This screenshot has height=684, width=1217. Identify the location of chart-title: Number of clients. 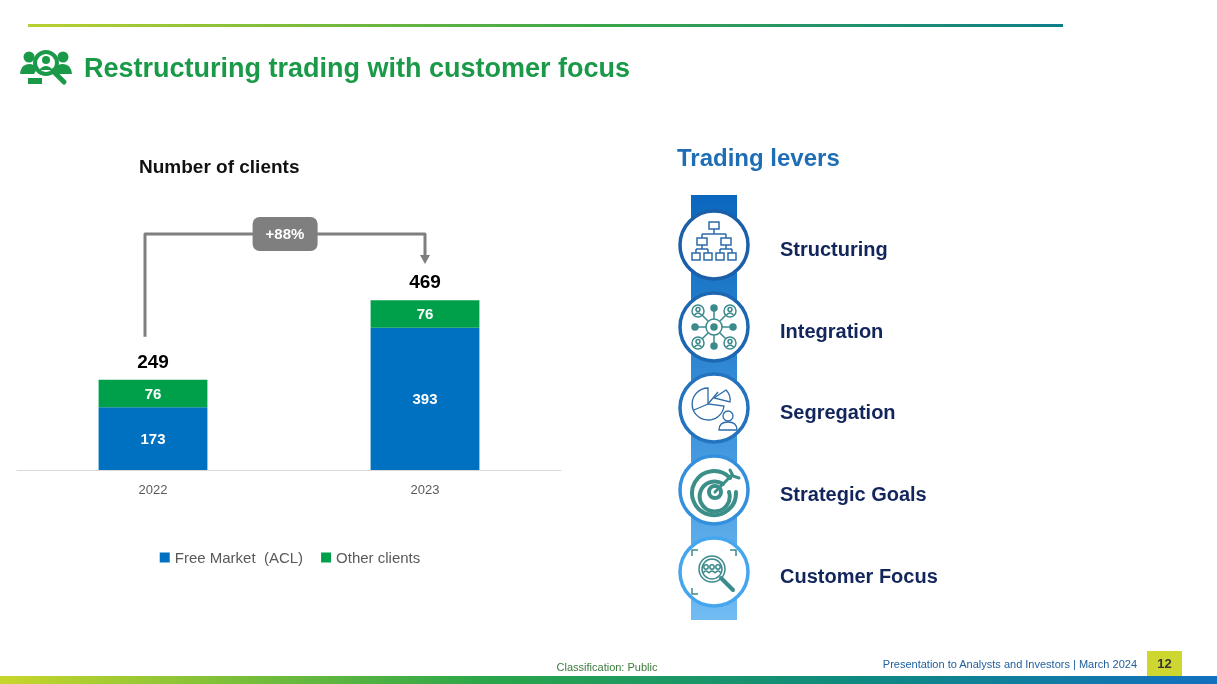
(219, 166).